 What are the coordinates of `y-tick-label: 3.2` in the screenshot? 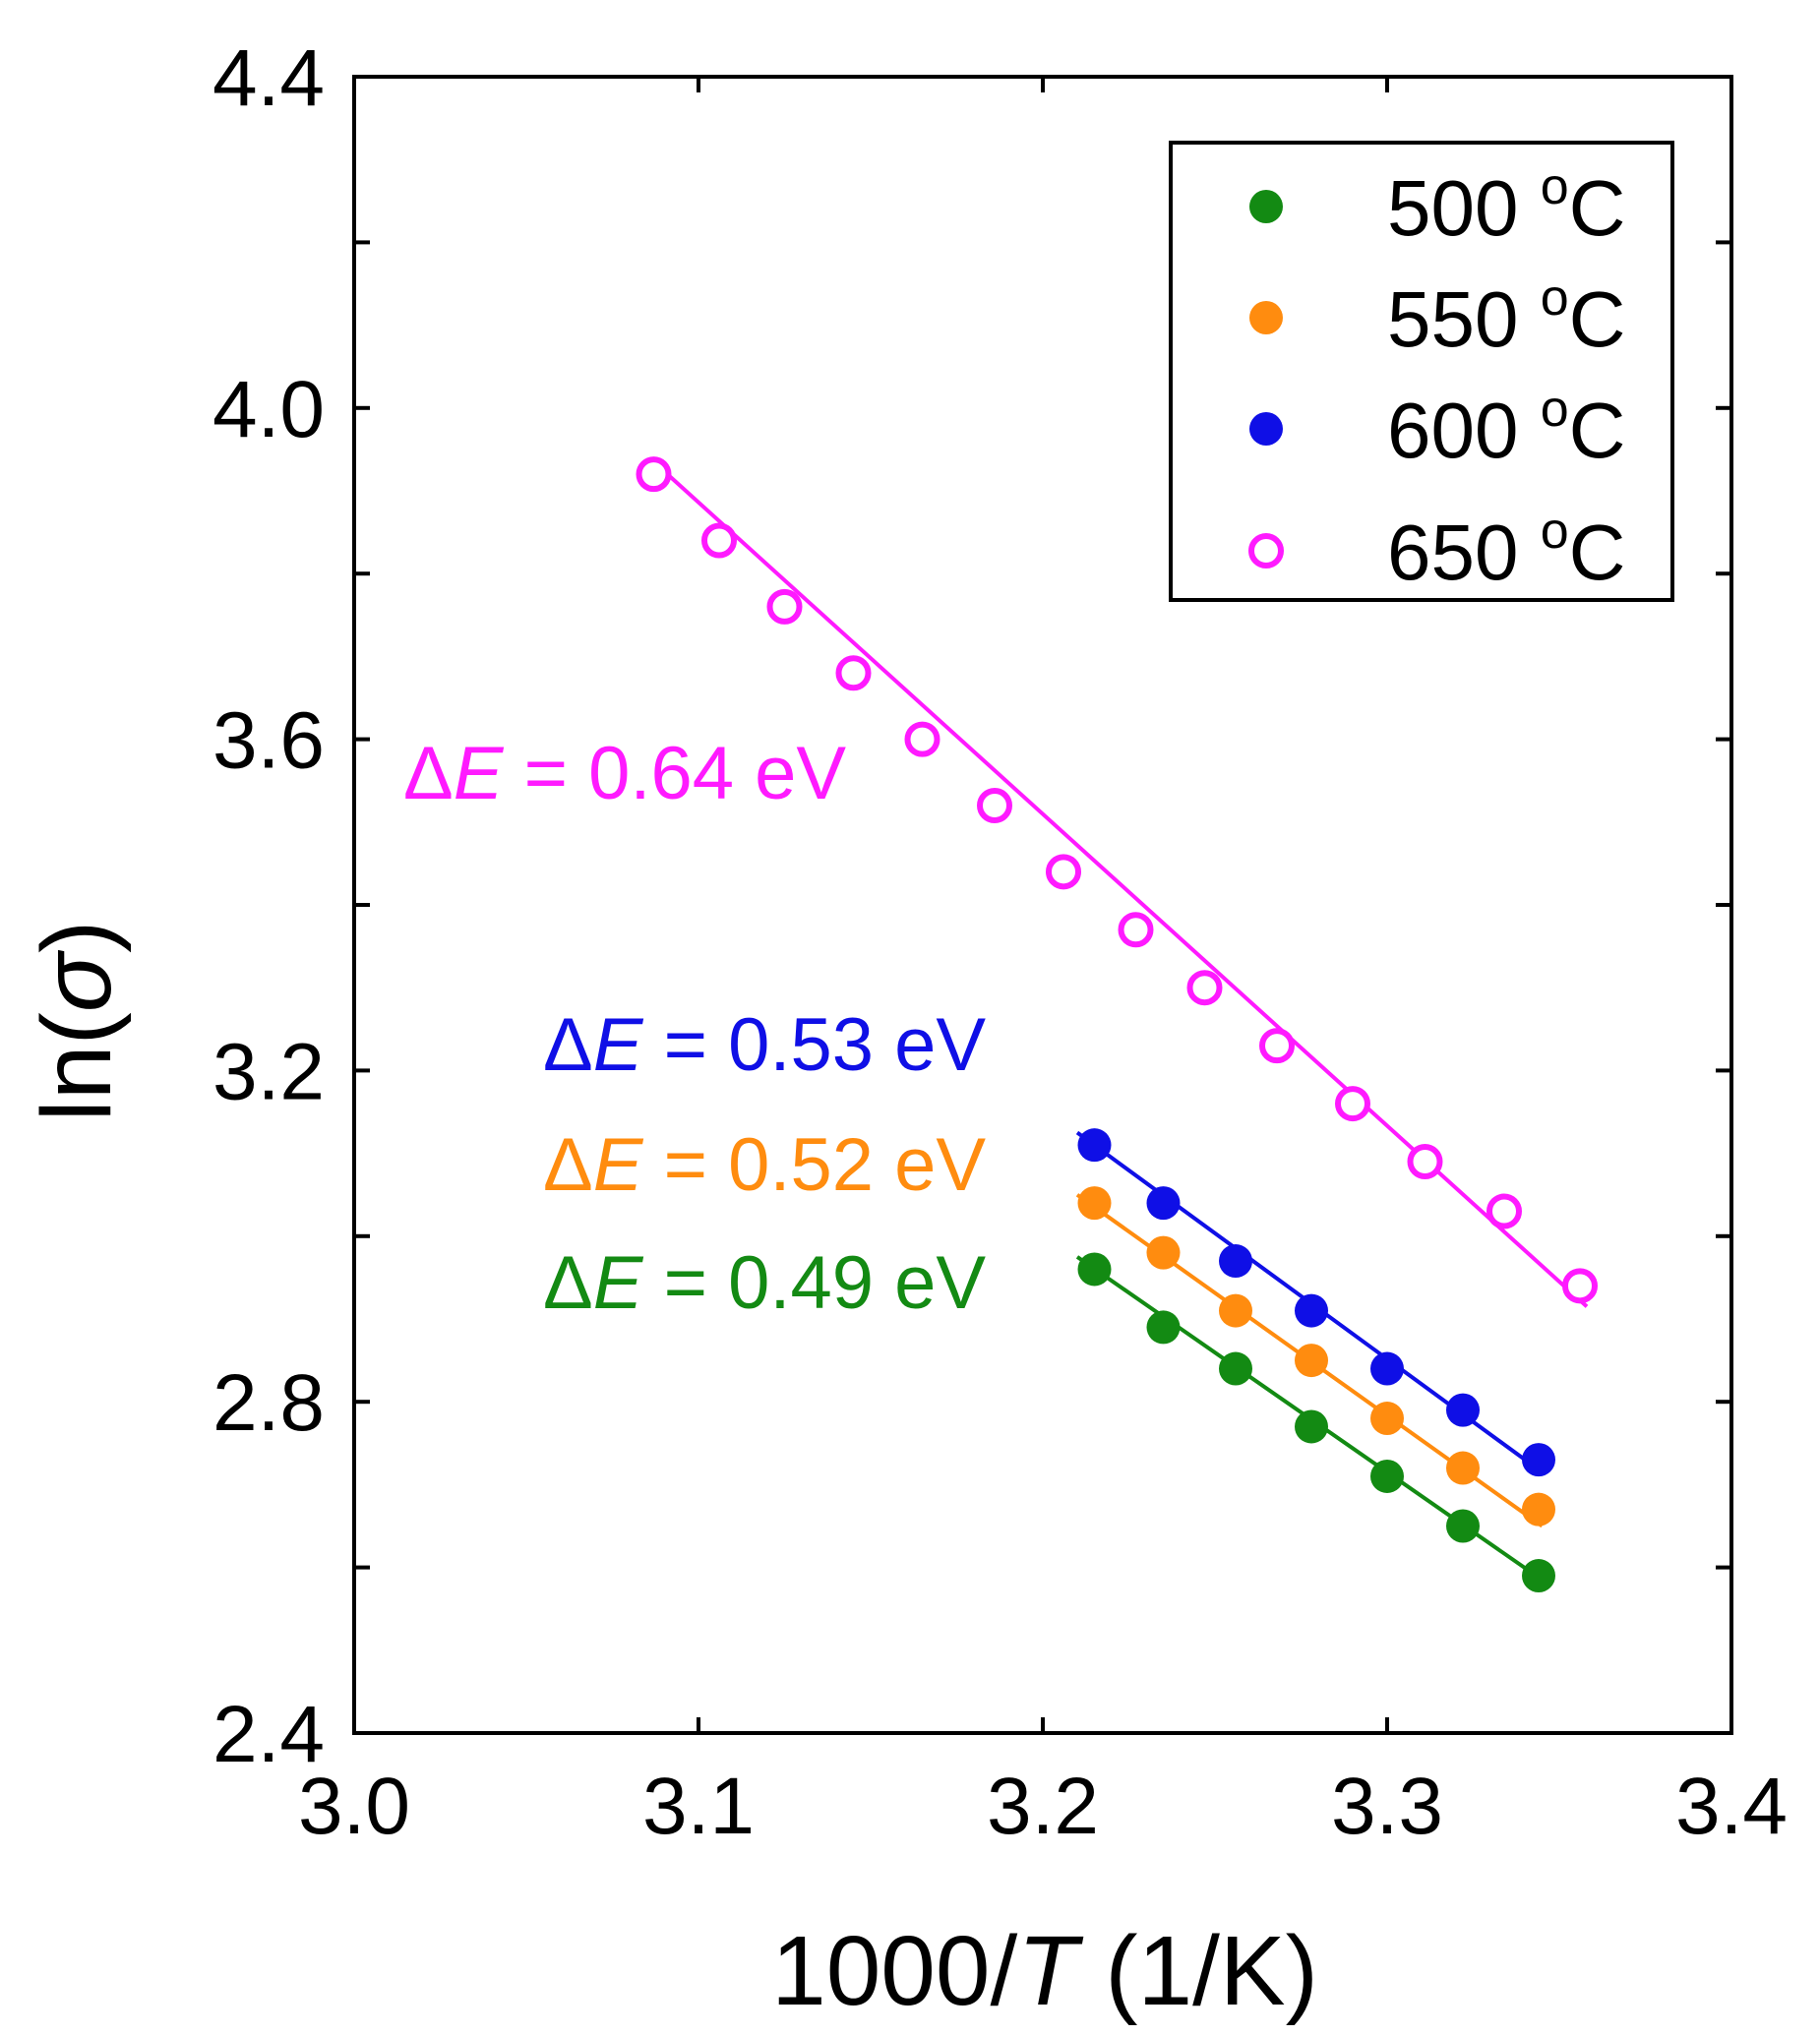 It's located at (268, 1071).